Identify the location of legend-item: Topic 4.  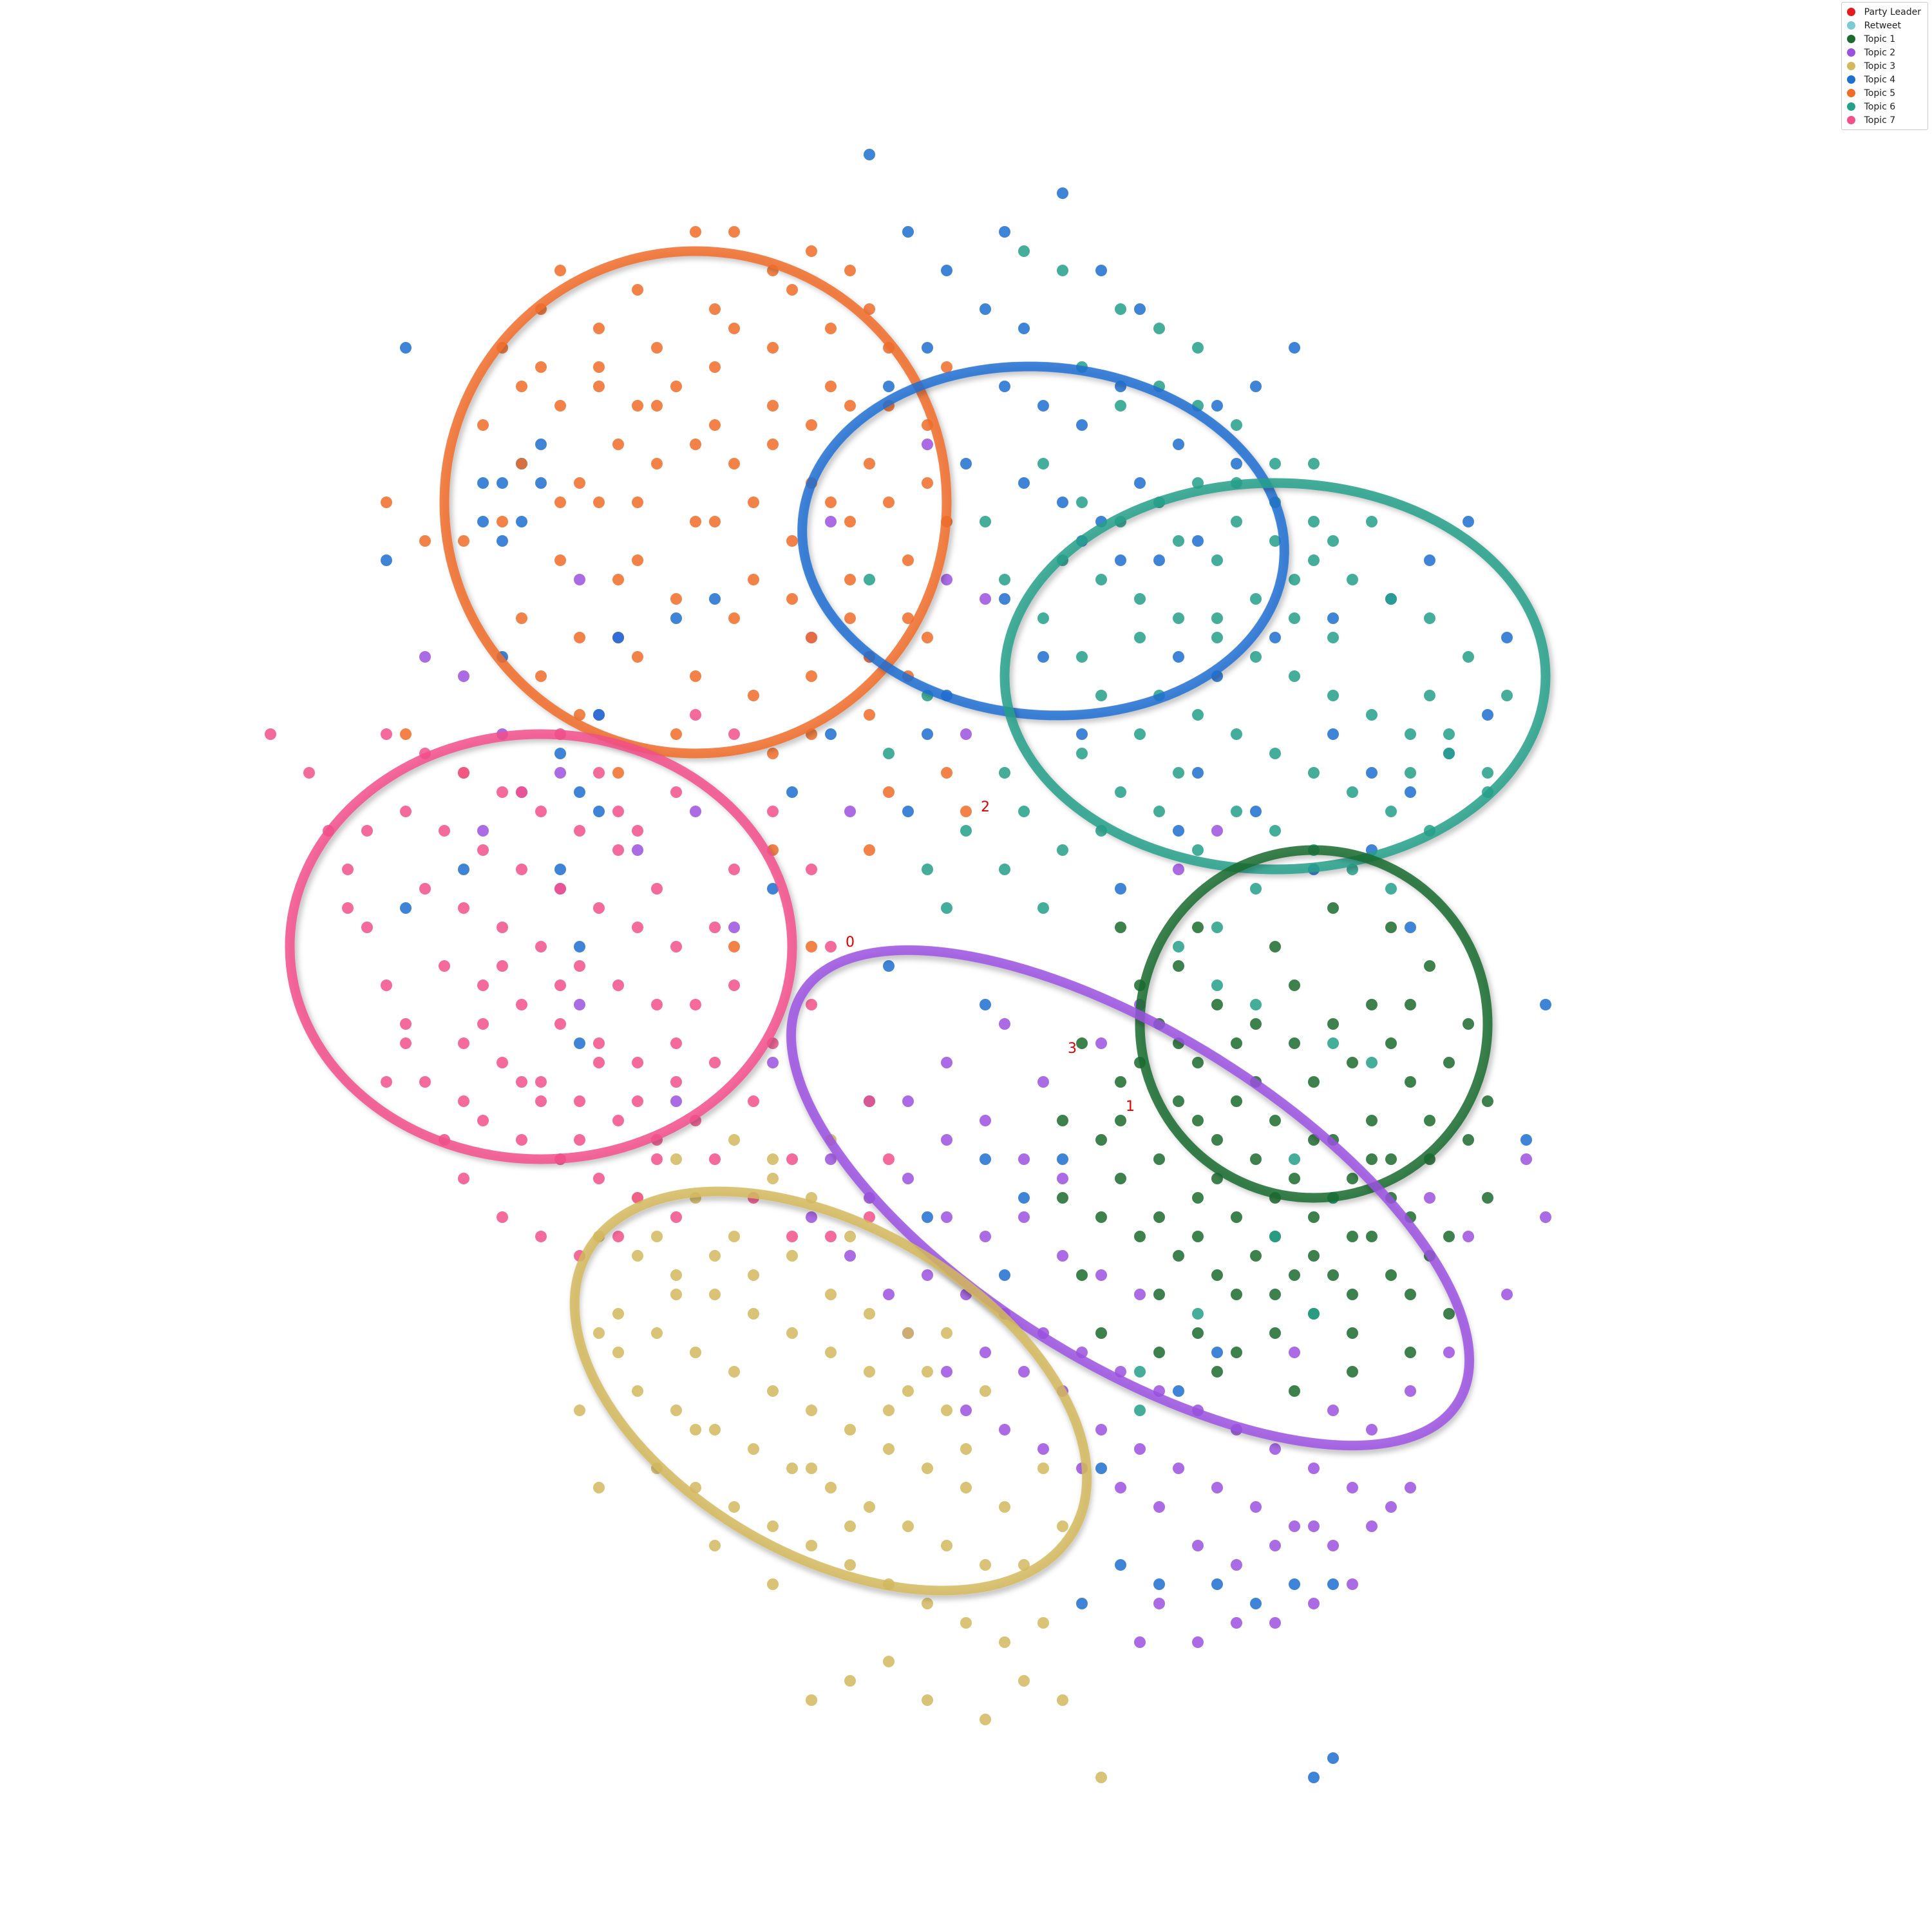
(1884, 79).